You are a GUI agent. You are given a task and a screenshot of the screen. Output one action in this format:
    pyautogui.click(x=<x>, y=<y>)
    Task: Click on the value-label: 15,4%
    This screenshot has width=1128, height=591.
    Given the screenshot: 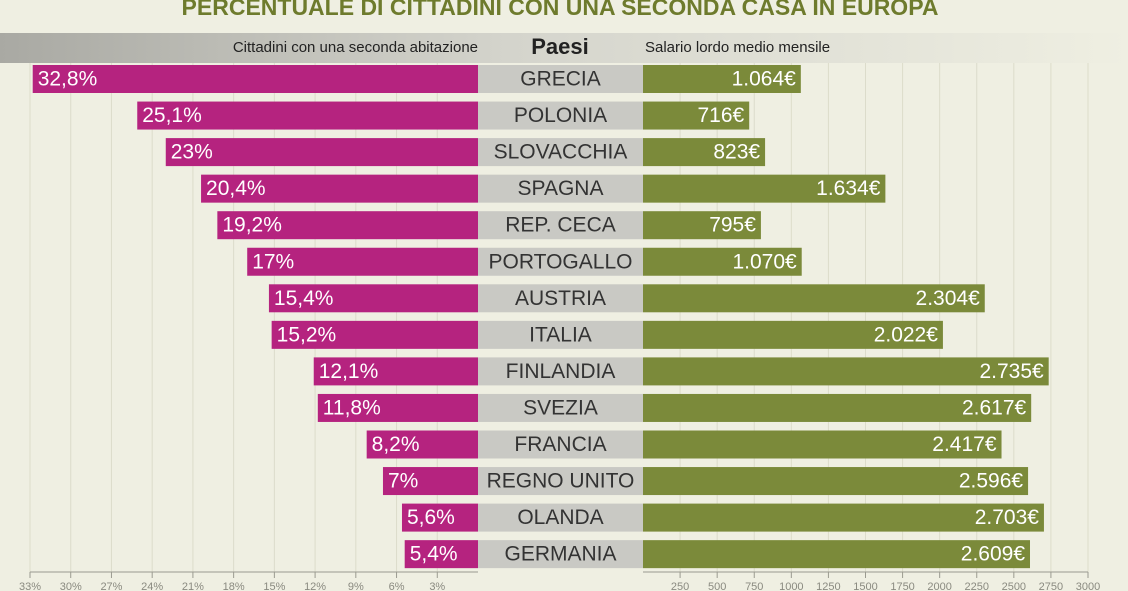 What is the action you would take?
    pyautogui.click(x=304, y=298)
    